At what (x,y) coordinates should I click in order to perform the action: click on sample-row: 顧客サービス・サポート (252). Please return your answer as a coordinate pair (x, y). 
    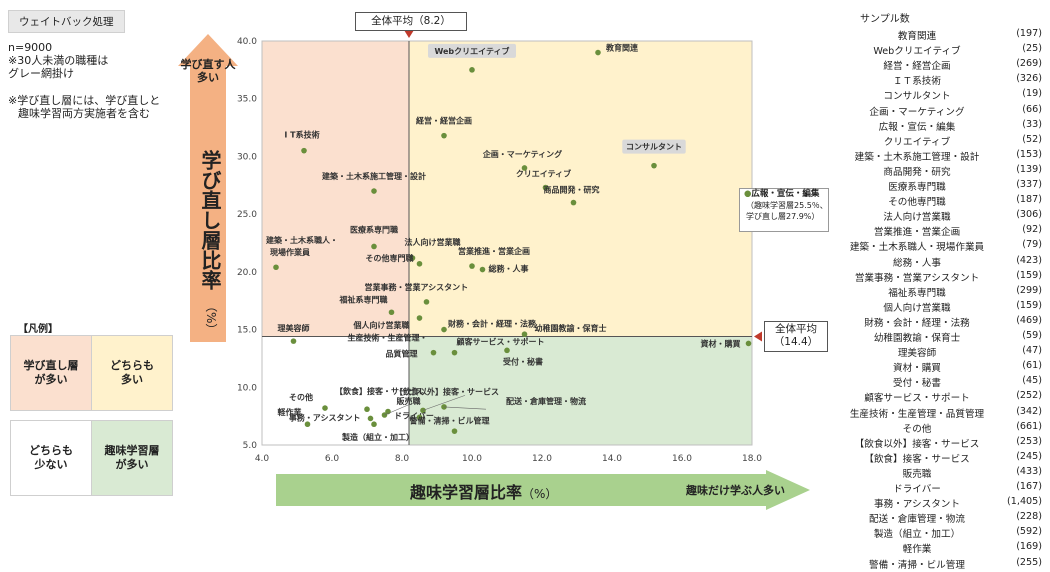
    Looking at the image, I should click on (942, 397).